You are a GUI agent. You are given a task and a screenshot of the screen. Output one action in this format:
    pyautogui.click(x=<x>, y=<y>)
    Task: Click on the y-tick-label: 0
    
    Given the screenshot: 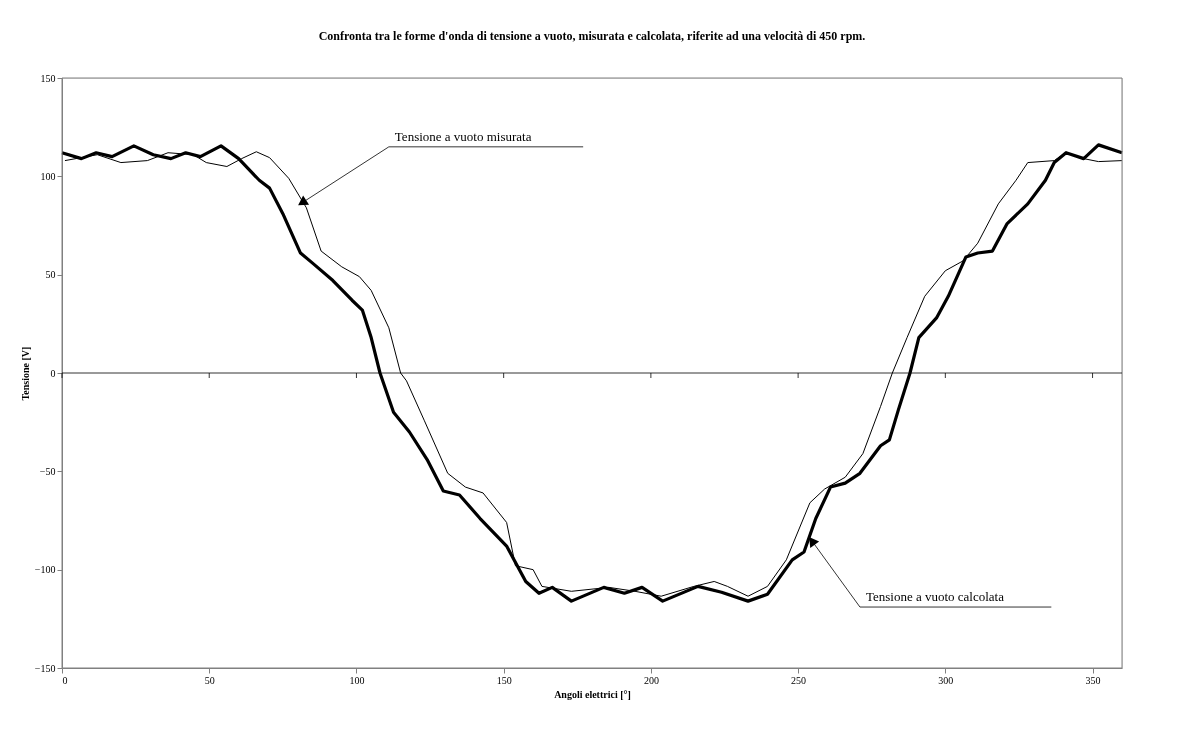 What is the action you would take?
    pyautogui.click(x=53, y=373)
    